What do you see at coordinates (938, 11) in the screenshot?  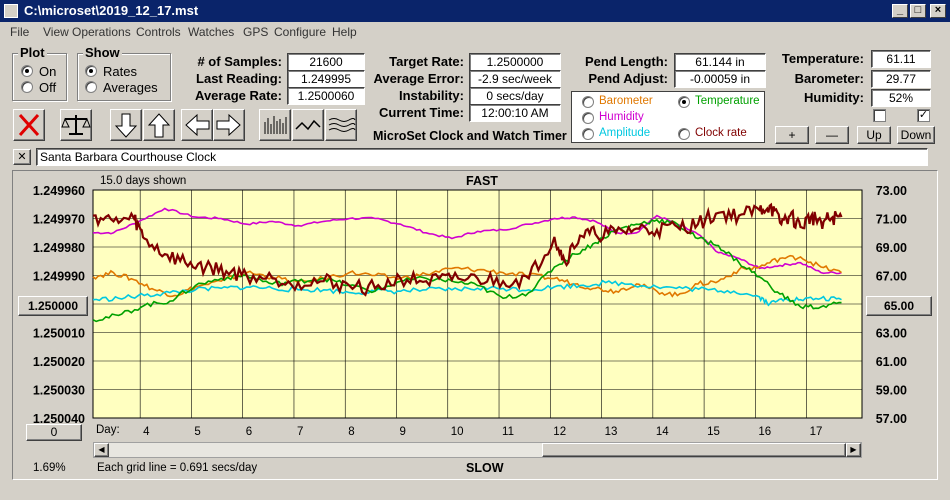 I see `close-button: ×` at bounding box center [938, 11].